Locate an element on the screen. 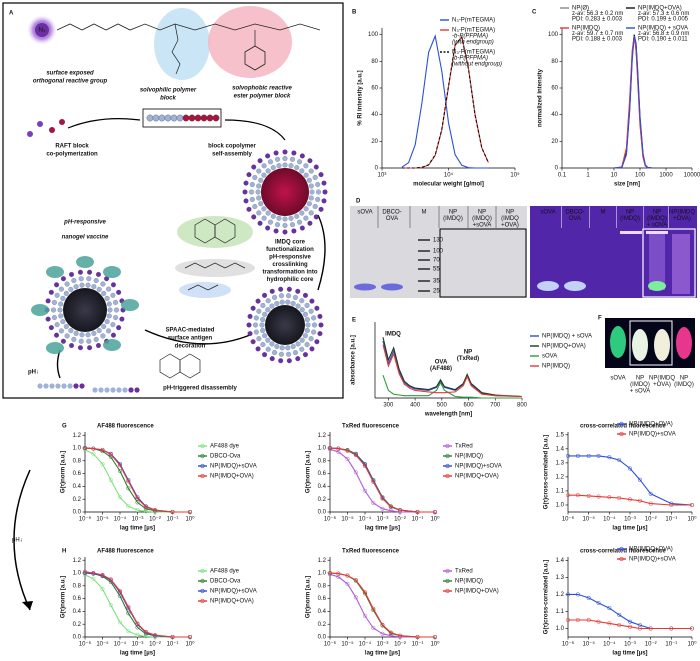 This screenshot has width=700, height=661. solvophilic-highlight is located at coordinates (182, 44).